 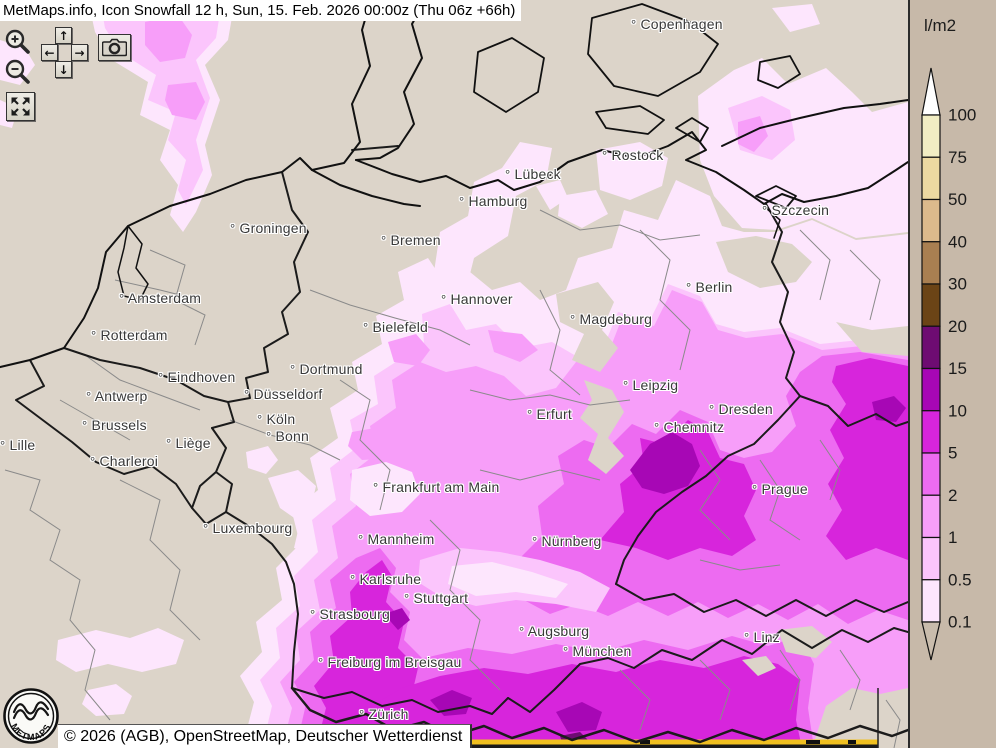 I want to click on city-name: Dortmund, so click(x=329, y=369).